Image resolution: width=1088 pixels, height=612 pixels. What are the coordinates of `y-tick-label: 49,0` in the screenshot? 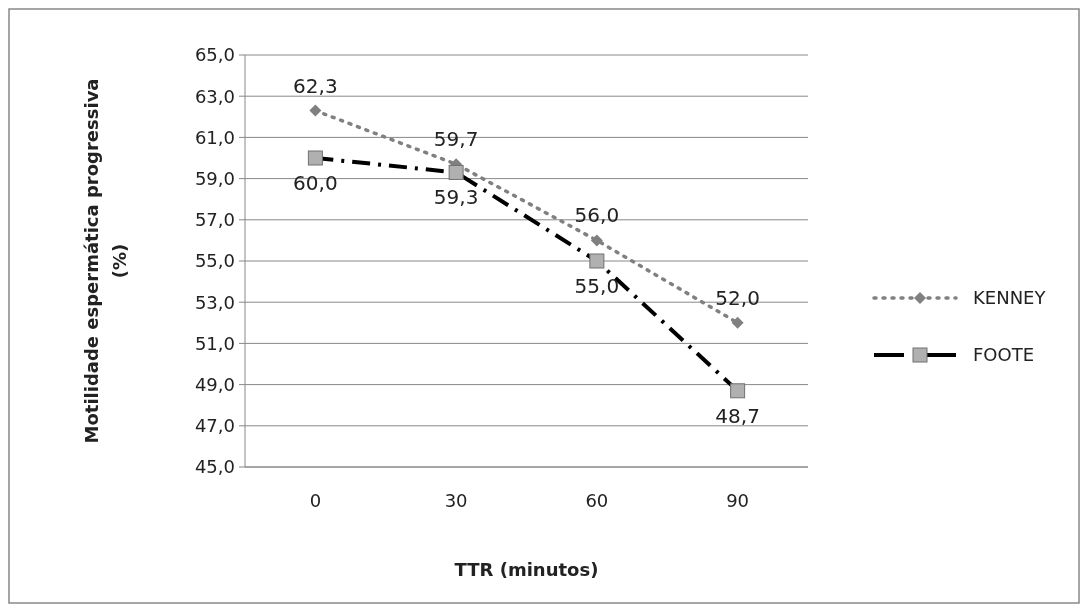 It's located at (214, 384).